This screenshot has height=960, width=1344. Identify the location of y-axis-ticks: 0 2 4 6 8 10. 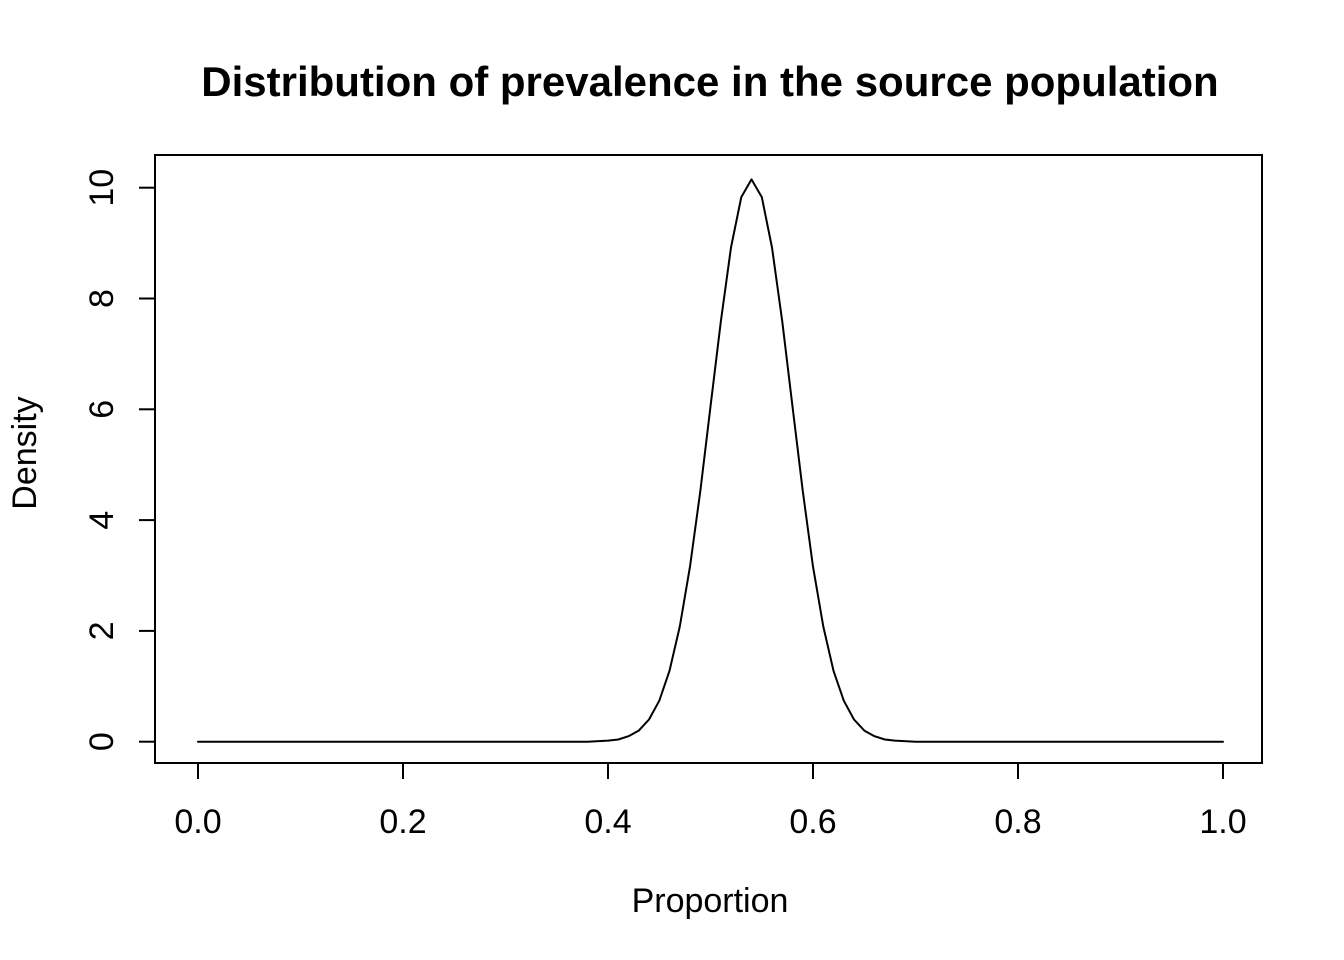
(118, 460).